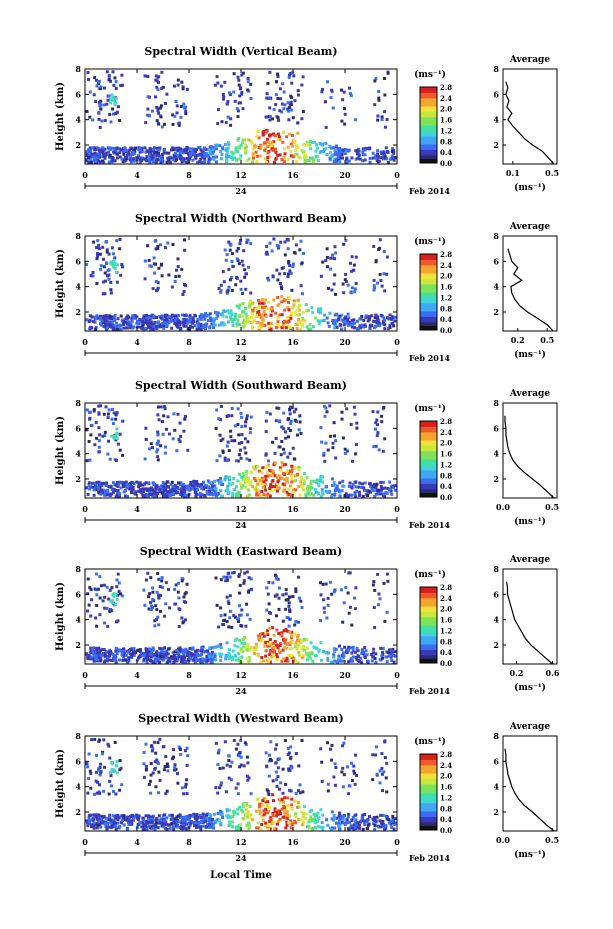 The image size is (613, 929). Describe the element at coordinates (241, 284) in the screenshot. I see `heatmap-cells` at that location.